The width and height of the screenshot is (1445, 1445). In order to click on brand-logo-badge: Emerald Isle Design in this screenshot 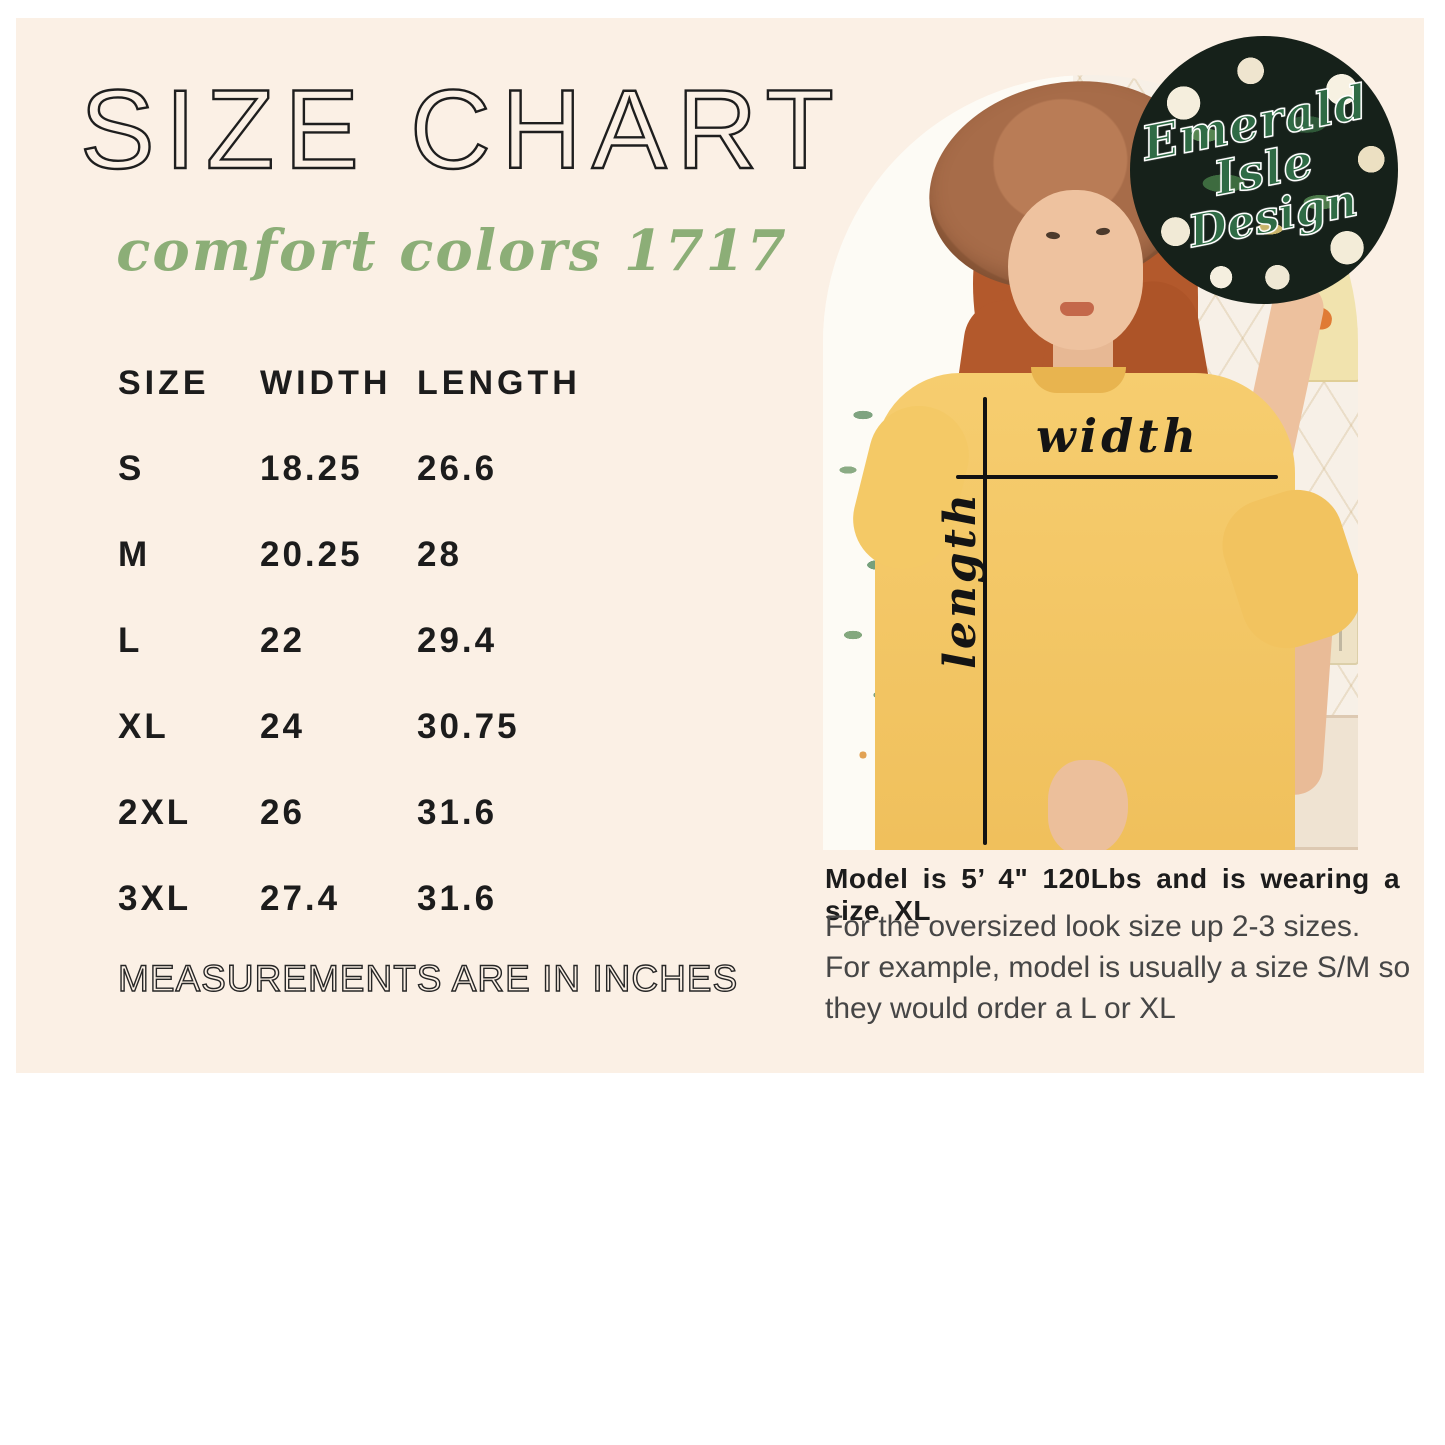, I will do `click(1264, 170)`.